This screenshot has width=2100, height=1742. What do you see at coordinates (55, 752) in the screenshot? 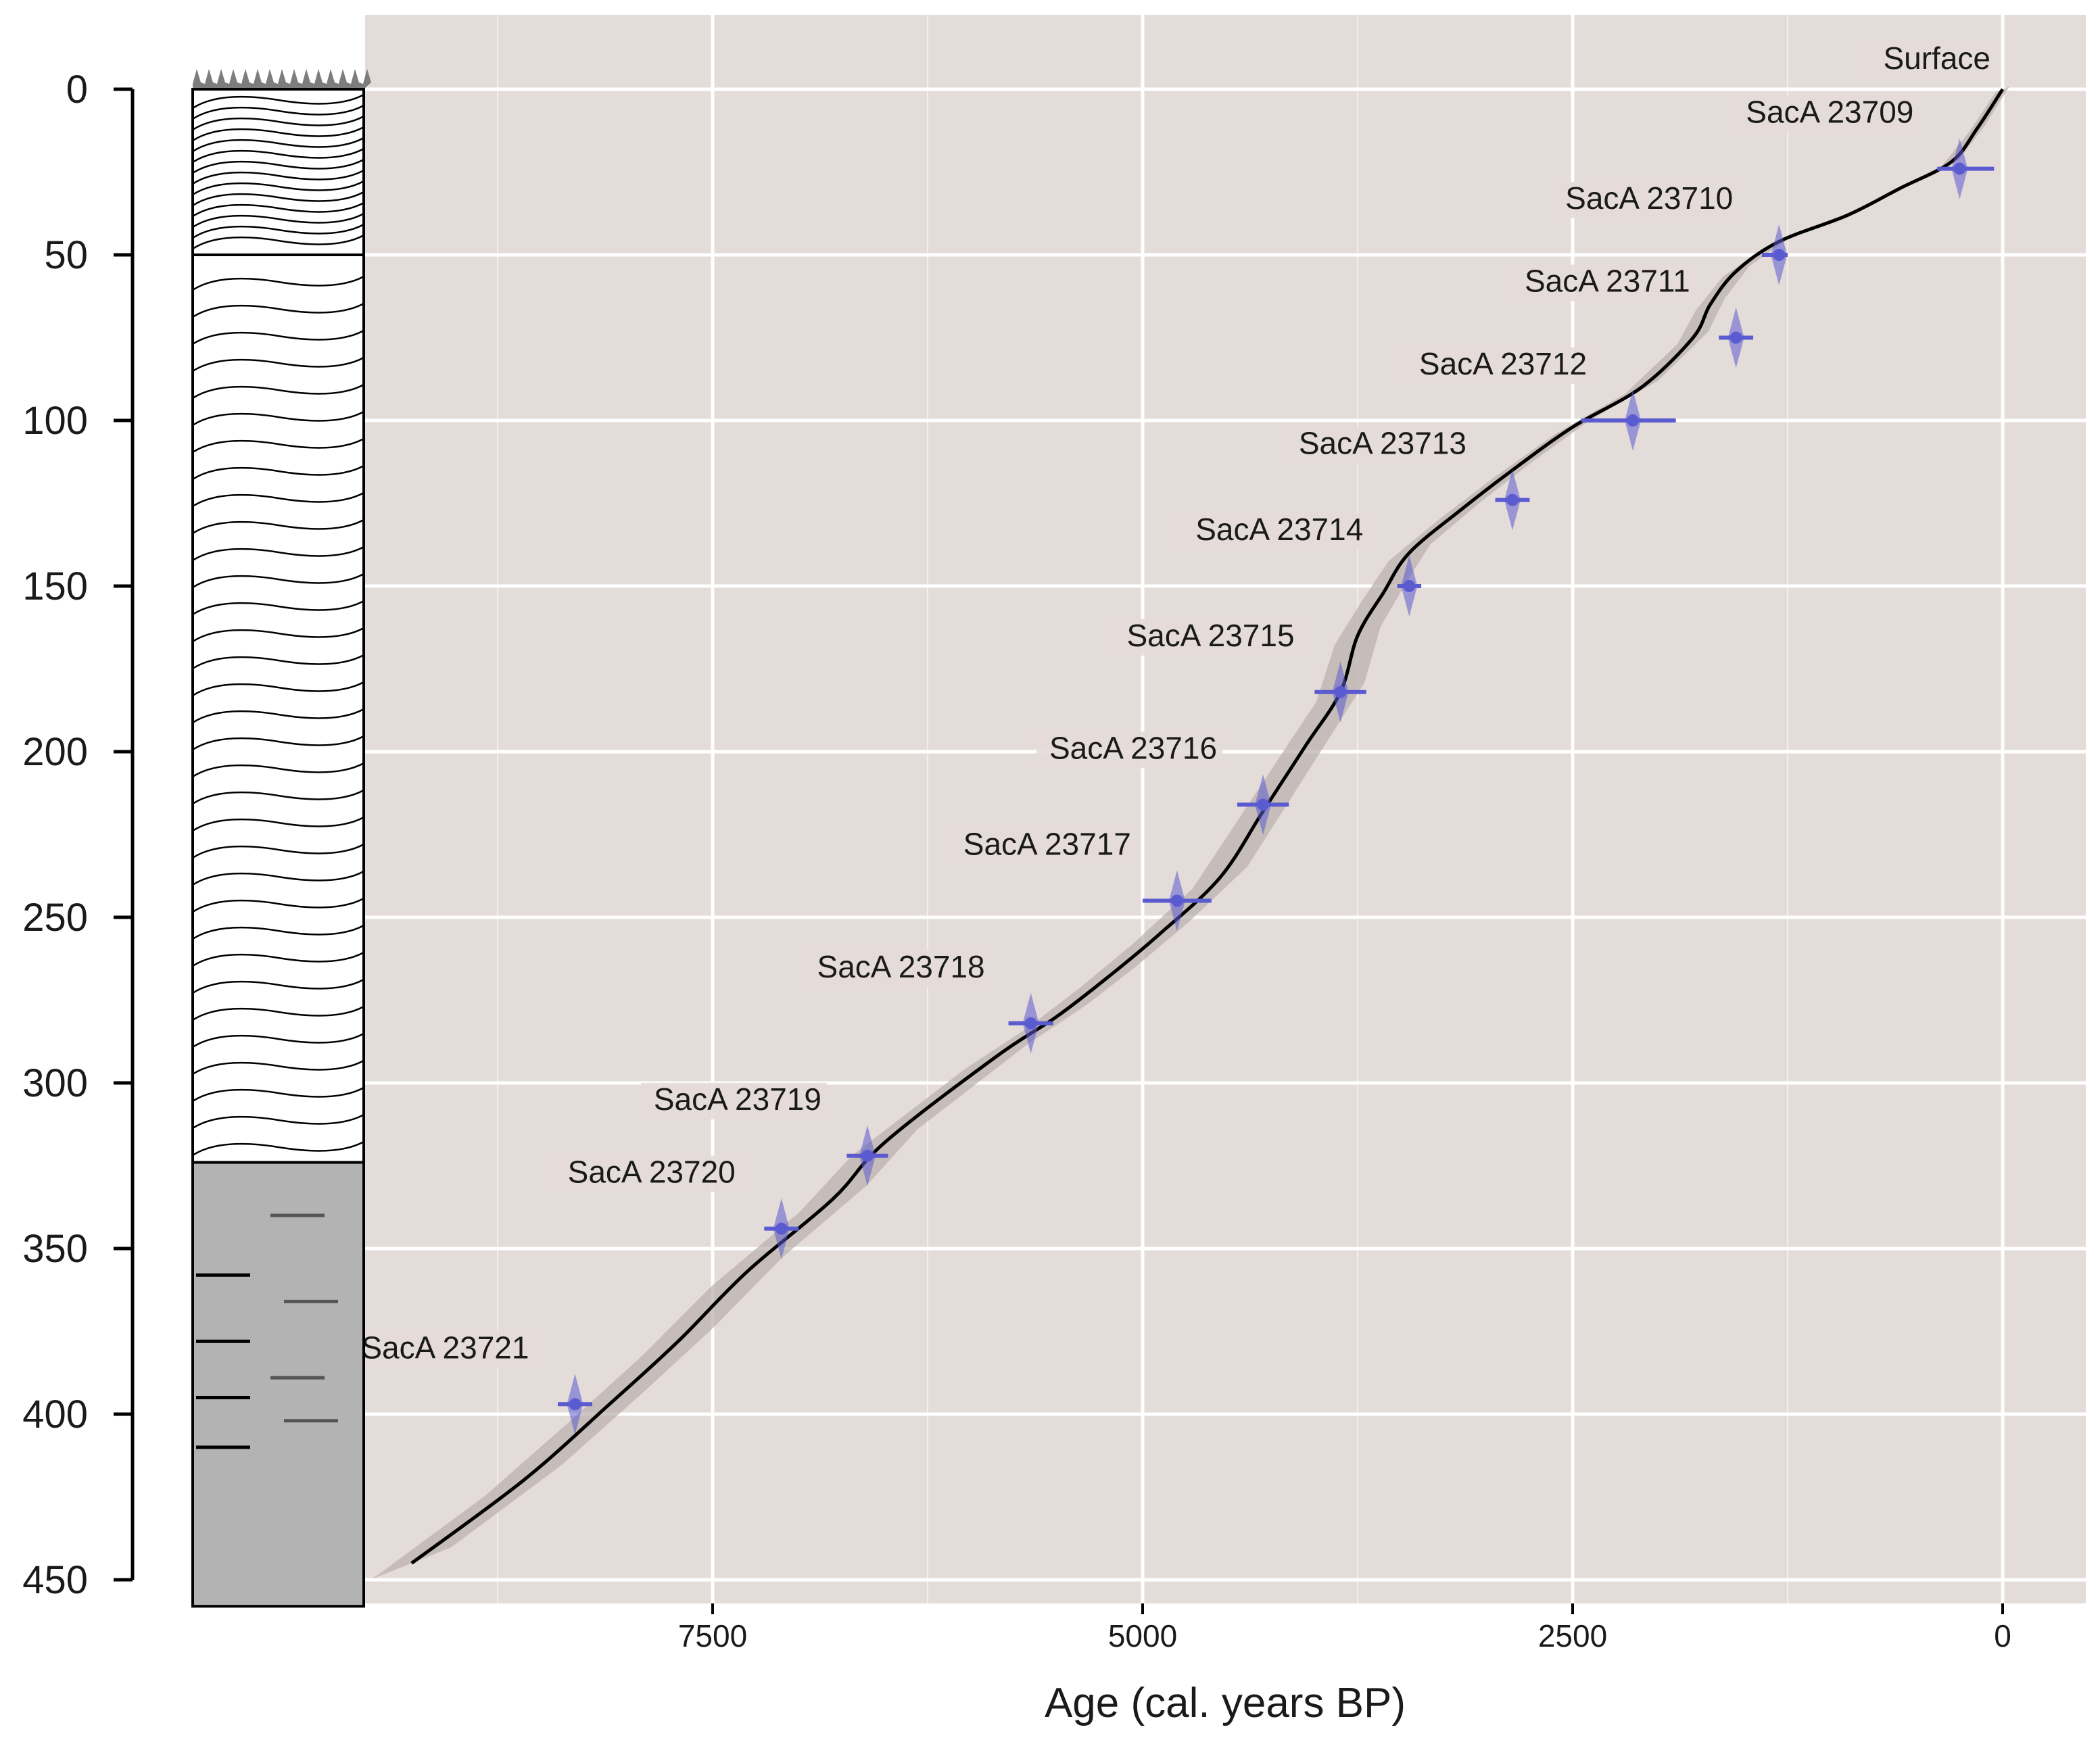
I see `y-tick-label: 200` at bounding box center [55, 752].